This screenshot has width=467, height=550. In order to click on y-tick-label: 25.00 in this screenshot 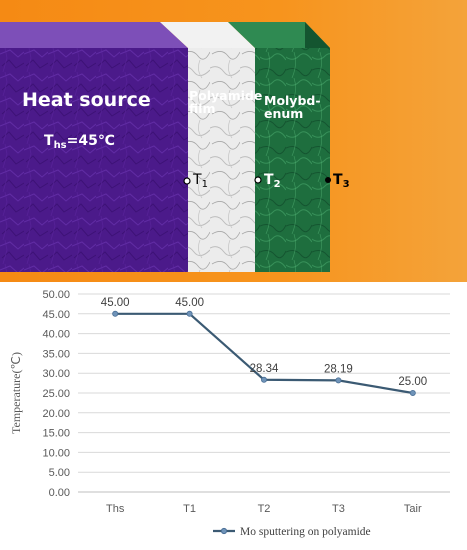, I will do `click(56, 394)`.